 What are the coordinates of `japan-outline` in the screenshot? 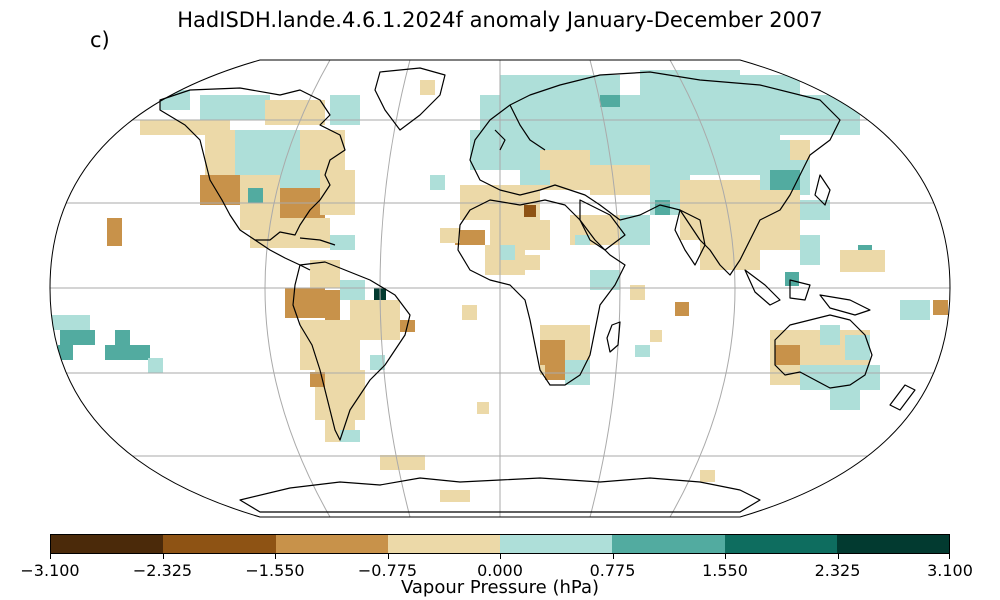 It's located at (822, 190).